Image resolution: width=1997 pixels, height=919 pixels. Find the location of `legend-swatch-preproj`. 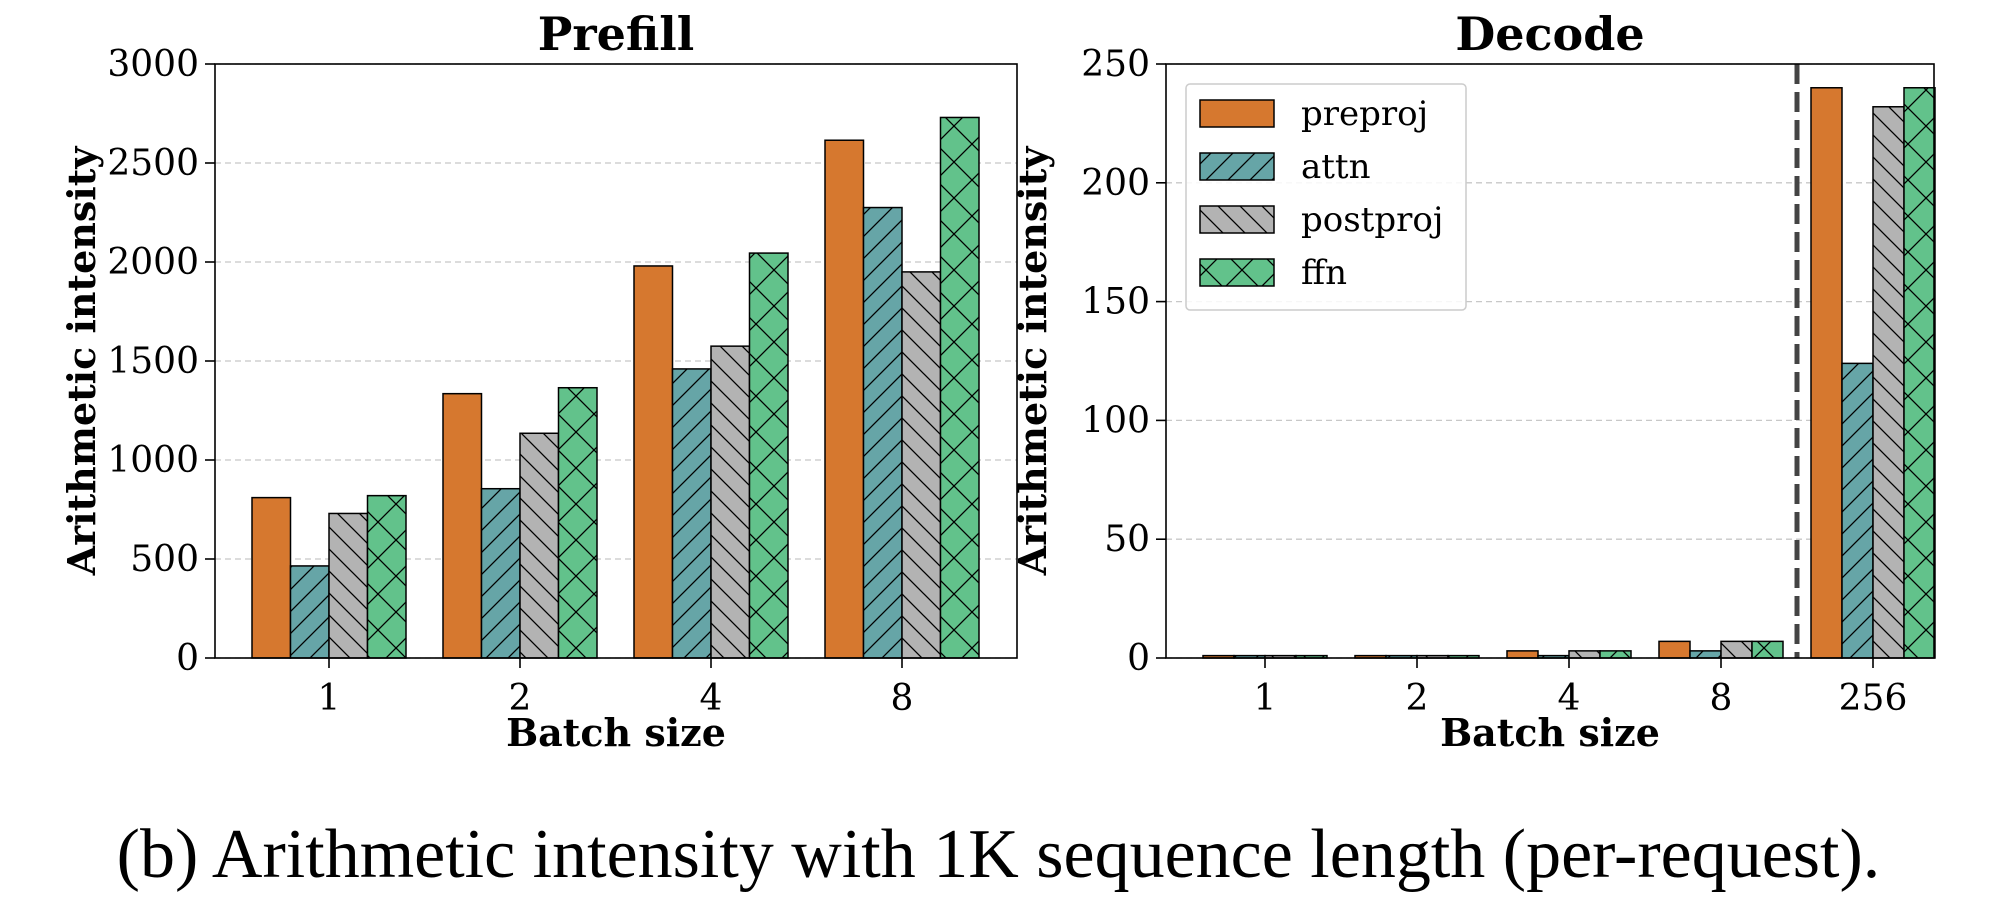

legend-swatch-preproj is located at coordinates (1237, 113).